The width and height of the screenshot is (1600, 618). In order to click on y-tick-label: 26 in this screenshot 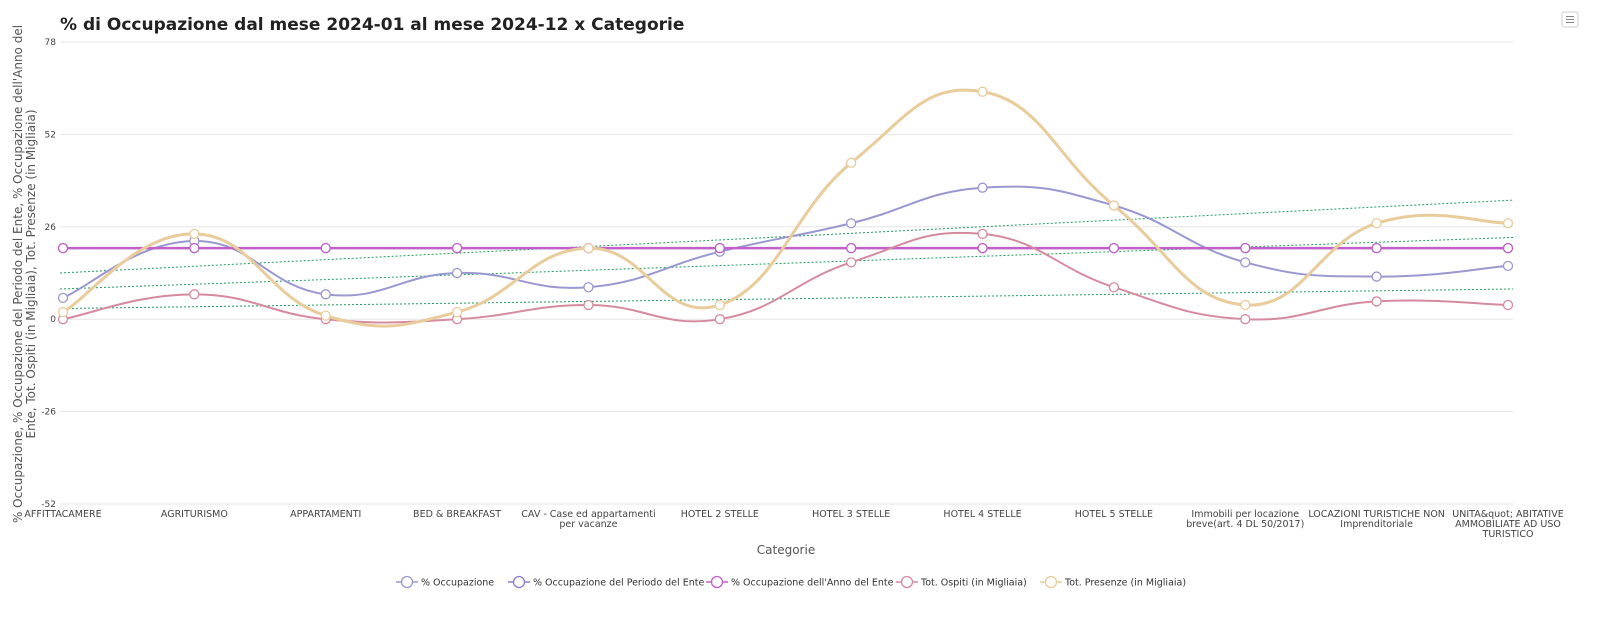, I will do `click(51, 228)`.